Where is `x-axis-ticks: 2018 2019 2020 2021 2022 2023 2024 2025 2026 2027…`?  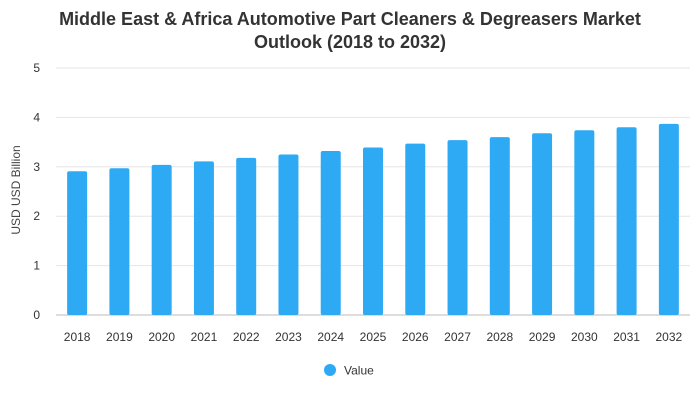 x-axis-ticks: 2018 2019 2020 2021 2022 2023 2024 2025 2026 2027… is located at coordinates (373, 337).